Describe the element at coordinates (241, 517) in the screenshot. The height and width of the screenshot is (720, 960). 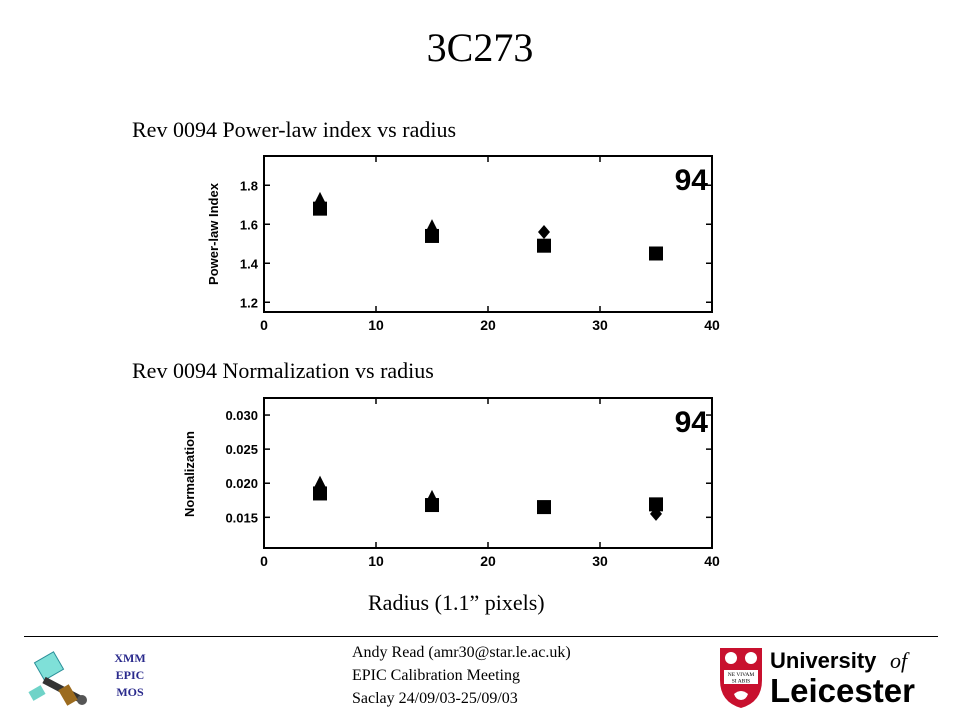
I see `y-tick-label: 0.015` at that location.